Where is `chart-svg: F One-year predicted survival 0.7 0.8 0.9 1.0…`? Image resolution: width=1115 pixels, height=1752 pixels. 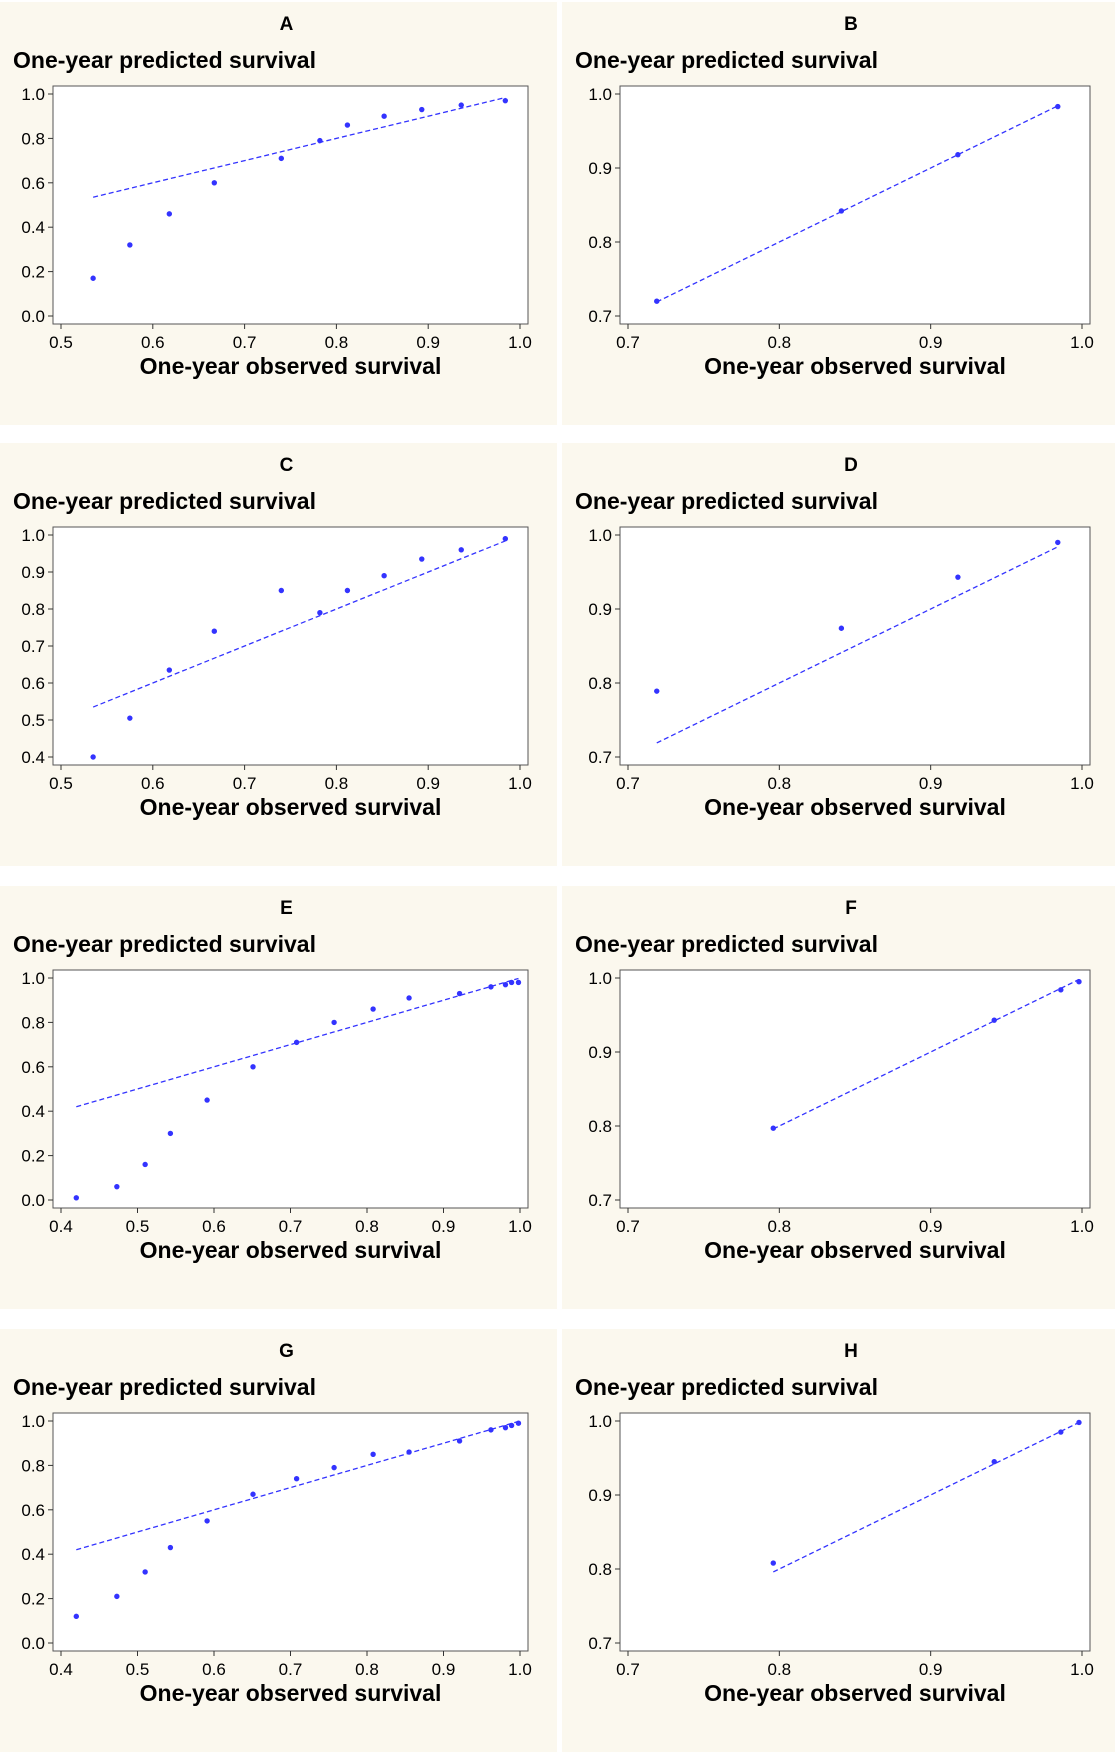
chart-svg: F One-year predicted survival 0.7 0.8 0.9 1.0… is located at coordinates (834, 1080).